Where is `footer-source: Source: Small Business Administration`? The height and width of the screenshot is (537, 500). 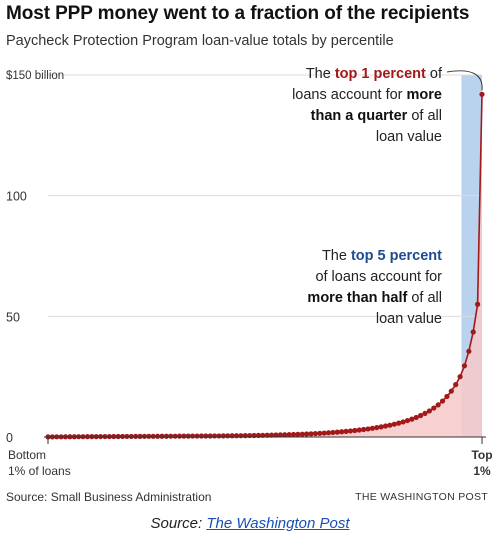
footer-source: Source: Small Business Administration is located at coordinates (109, 497).